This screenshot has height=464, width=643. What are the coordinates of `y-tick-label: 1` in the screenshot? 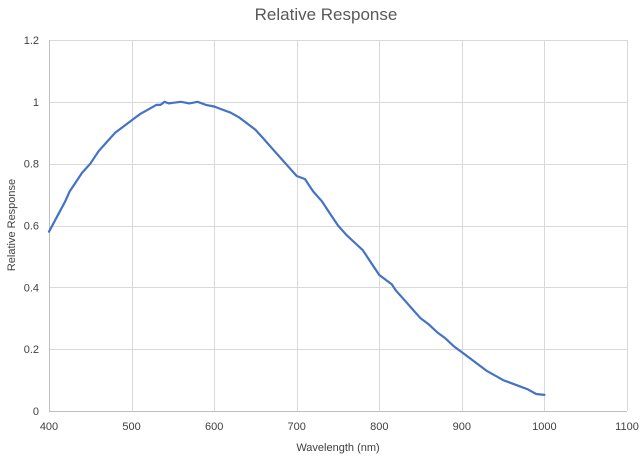 It's located at (36, 103).